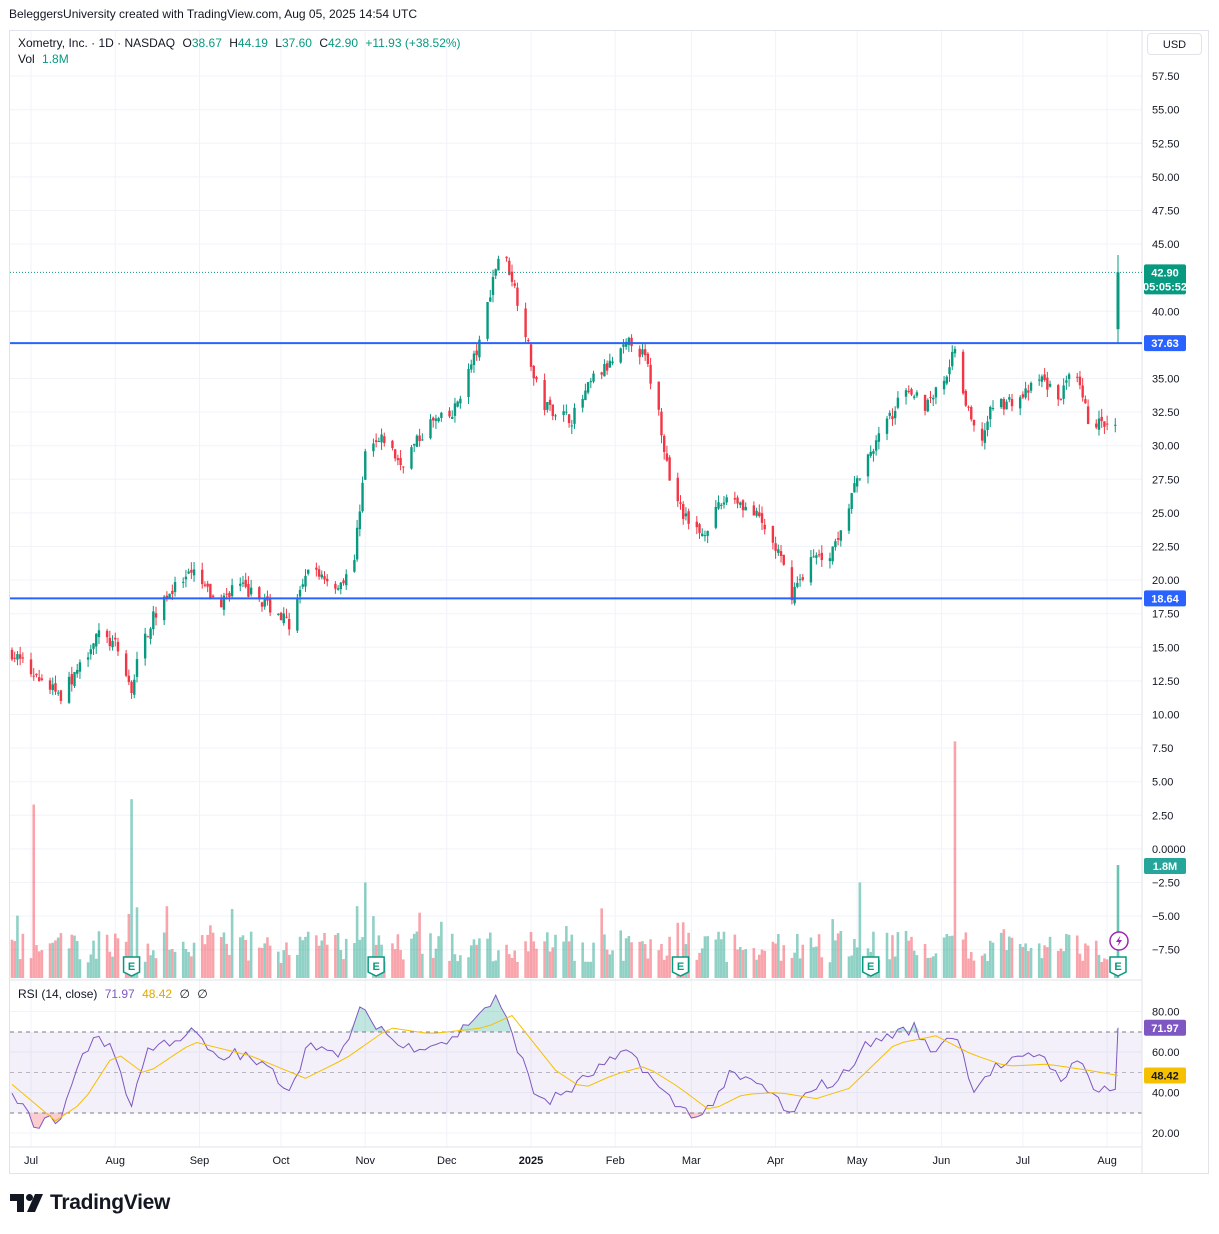 Image resolution: width=1219 pixels, height=1234 pixels. I want to click on price-tick-label: 20.00, so click(1166, 581).